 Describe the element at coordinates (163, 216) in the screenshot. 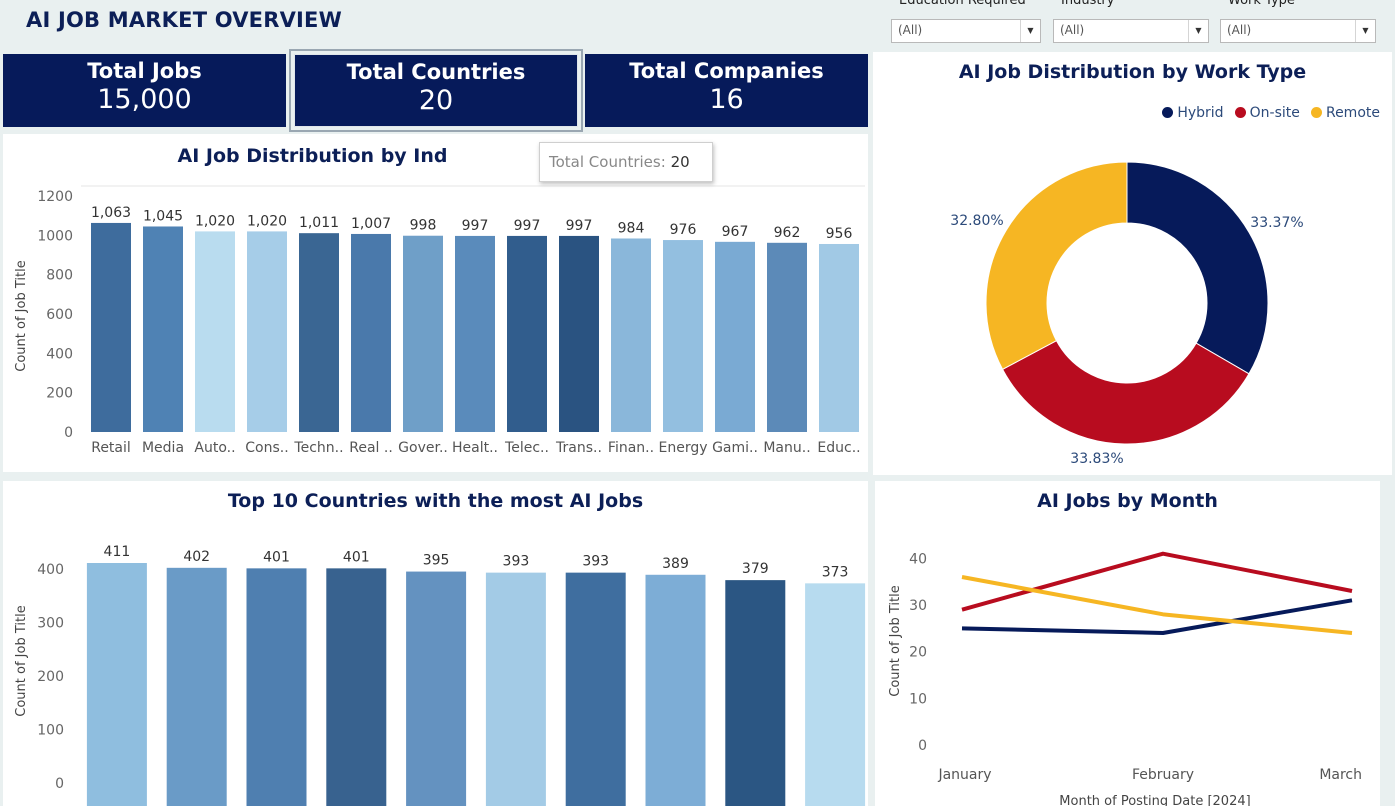

I see `bar-value-label: 1,045` at that location.